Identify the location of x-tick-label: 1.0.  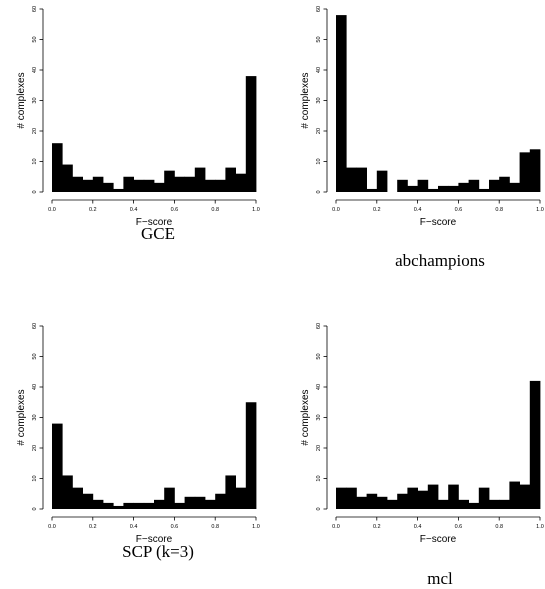
(540, 210).